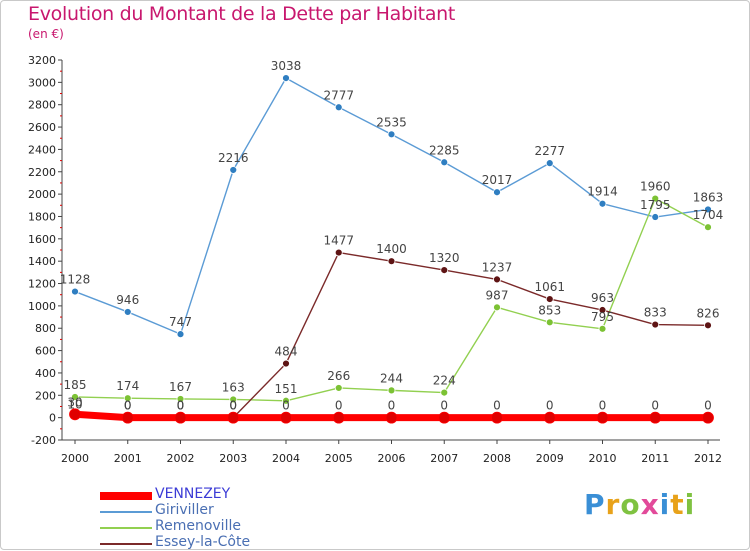  I want to click on y-tick-label: 2800, so click(42, 105).